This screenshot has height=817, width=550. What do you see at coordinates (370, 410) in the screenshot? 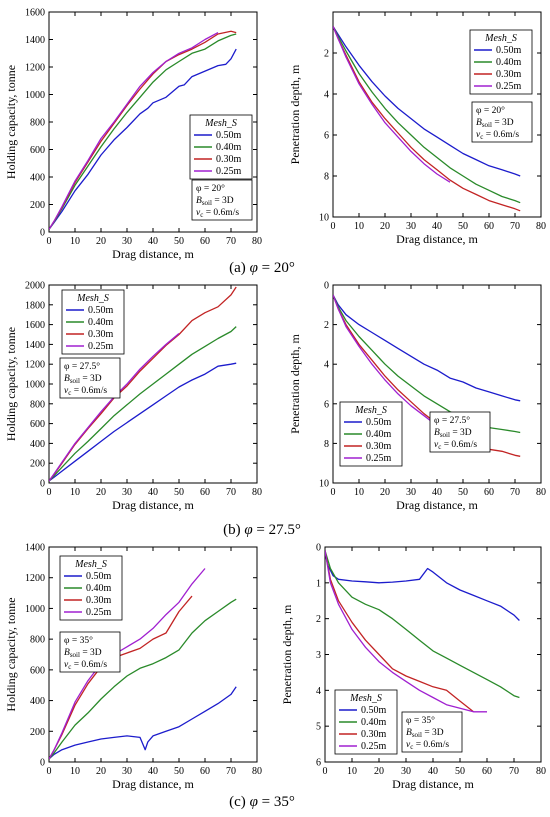
I see `legend-title: Mesh_S` at bounding box center [370, 410].